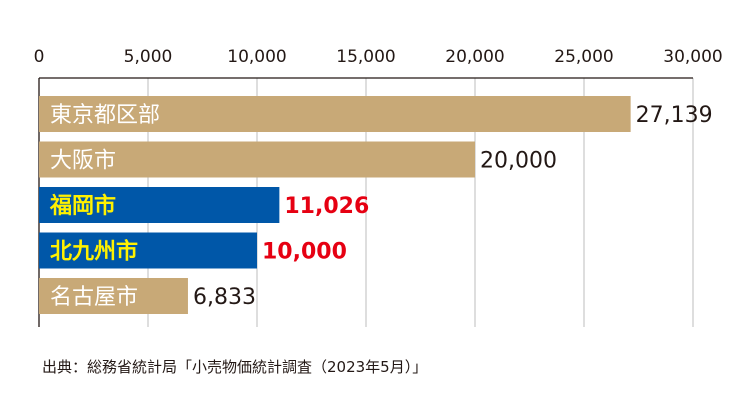  I want to click on bar-category-label: 東京都区部, so click(105, 115).